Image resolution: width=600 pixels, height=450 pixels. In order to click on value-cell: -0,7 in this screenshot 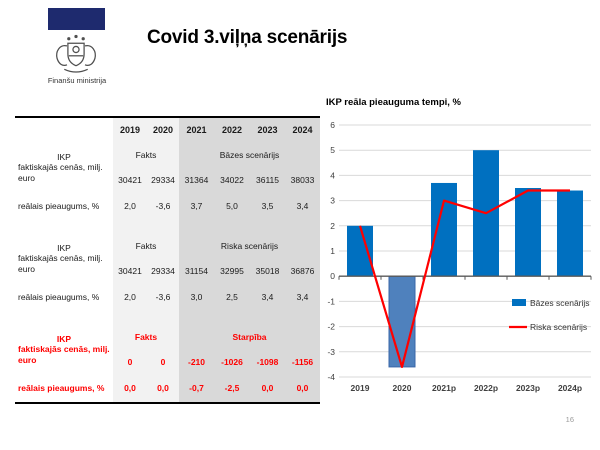, I will do `click(196, 389)`.